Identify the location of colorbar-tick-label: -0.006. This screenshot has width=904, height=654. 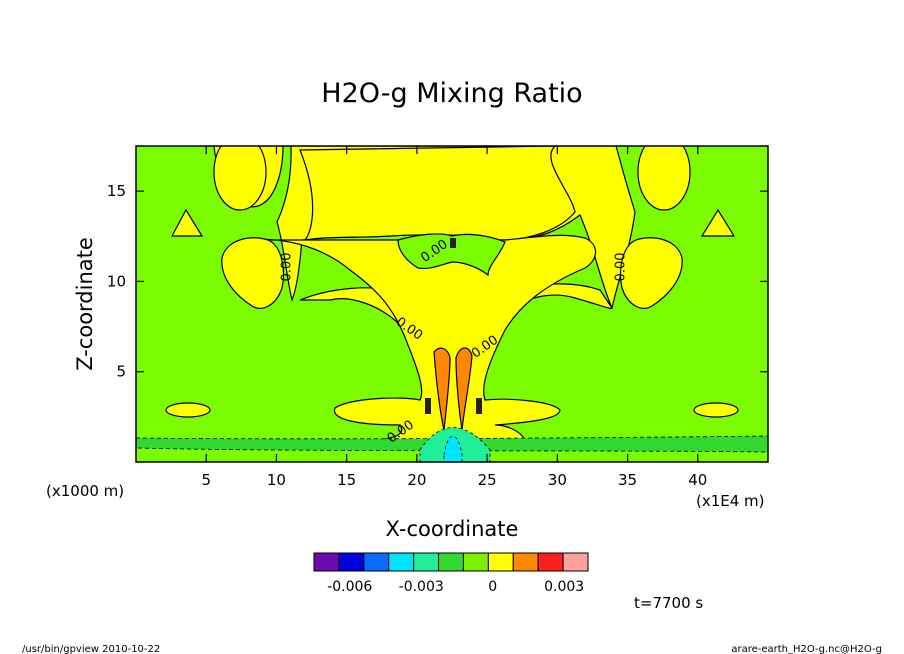
(349, 587).